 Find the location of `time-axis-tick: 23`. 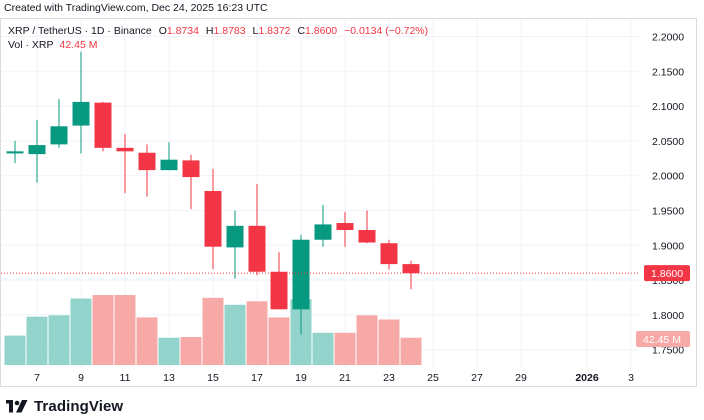

time-axis-tick: 23 is located at coordinates (389, 378).